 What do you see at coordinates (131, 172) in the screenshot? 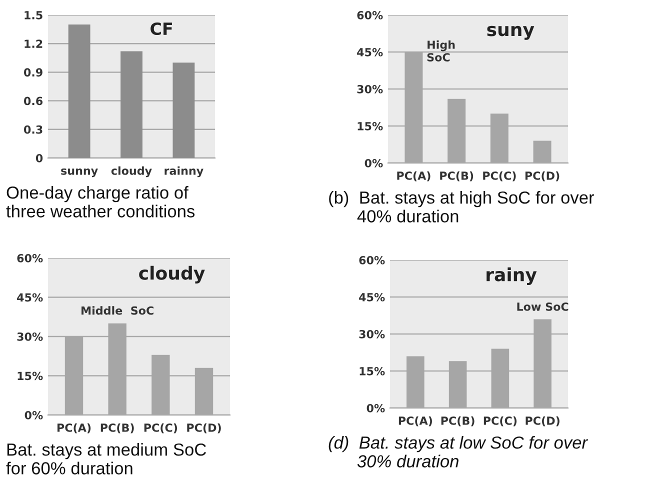
I see `x-tick-label: cloudy` at bounding box center [131, 172].